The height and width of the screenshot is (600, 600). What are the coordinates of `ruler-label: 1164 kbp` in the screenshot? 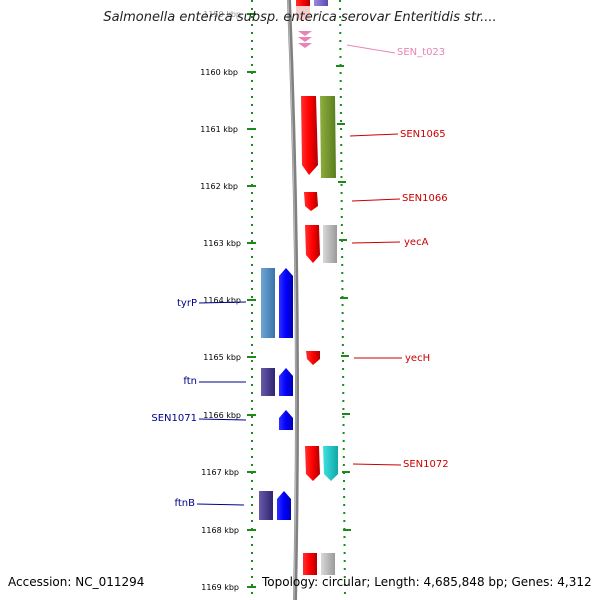 It's located at (222, 300).